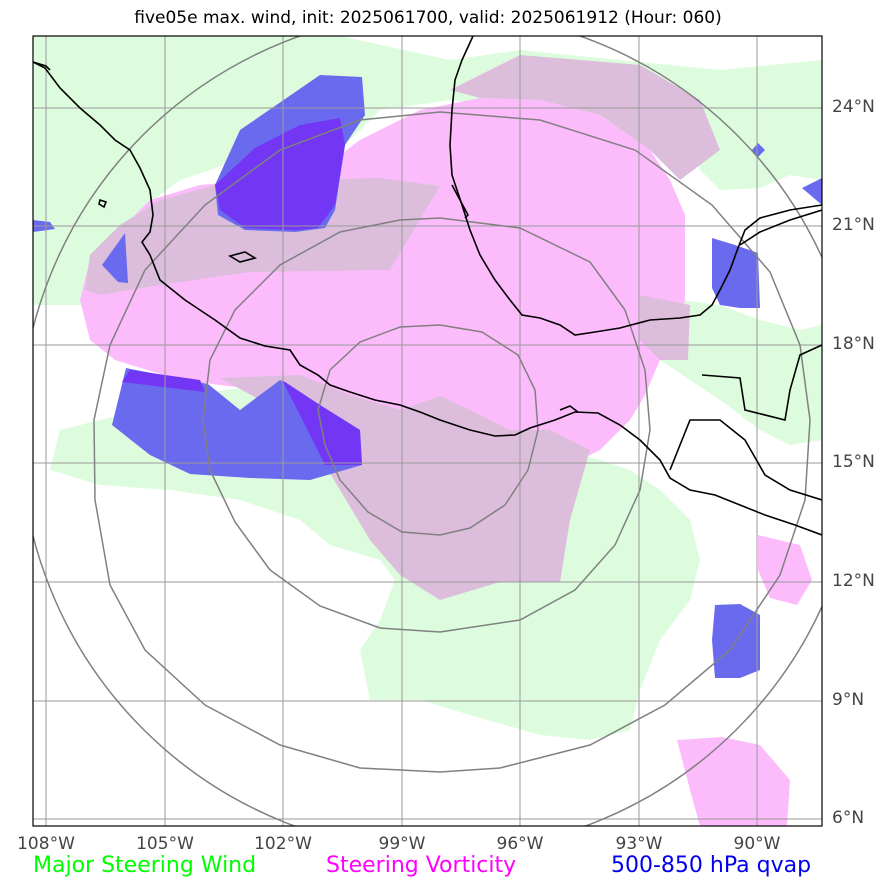  Describe the element at coordinates (639, 844) in the screenshot. I see `lon-label-93w: 93°W` at that location.